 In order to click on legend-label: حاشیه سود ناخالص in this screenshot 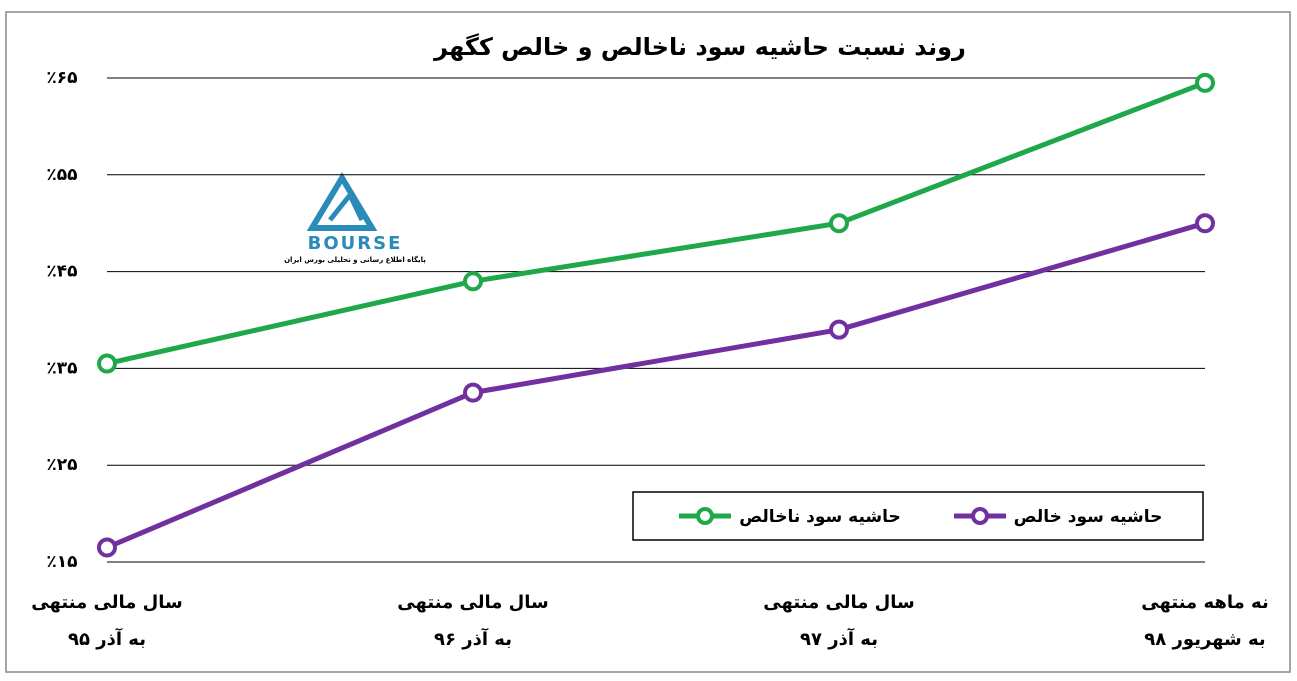, I will do `click(820, 517)`.